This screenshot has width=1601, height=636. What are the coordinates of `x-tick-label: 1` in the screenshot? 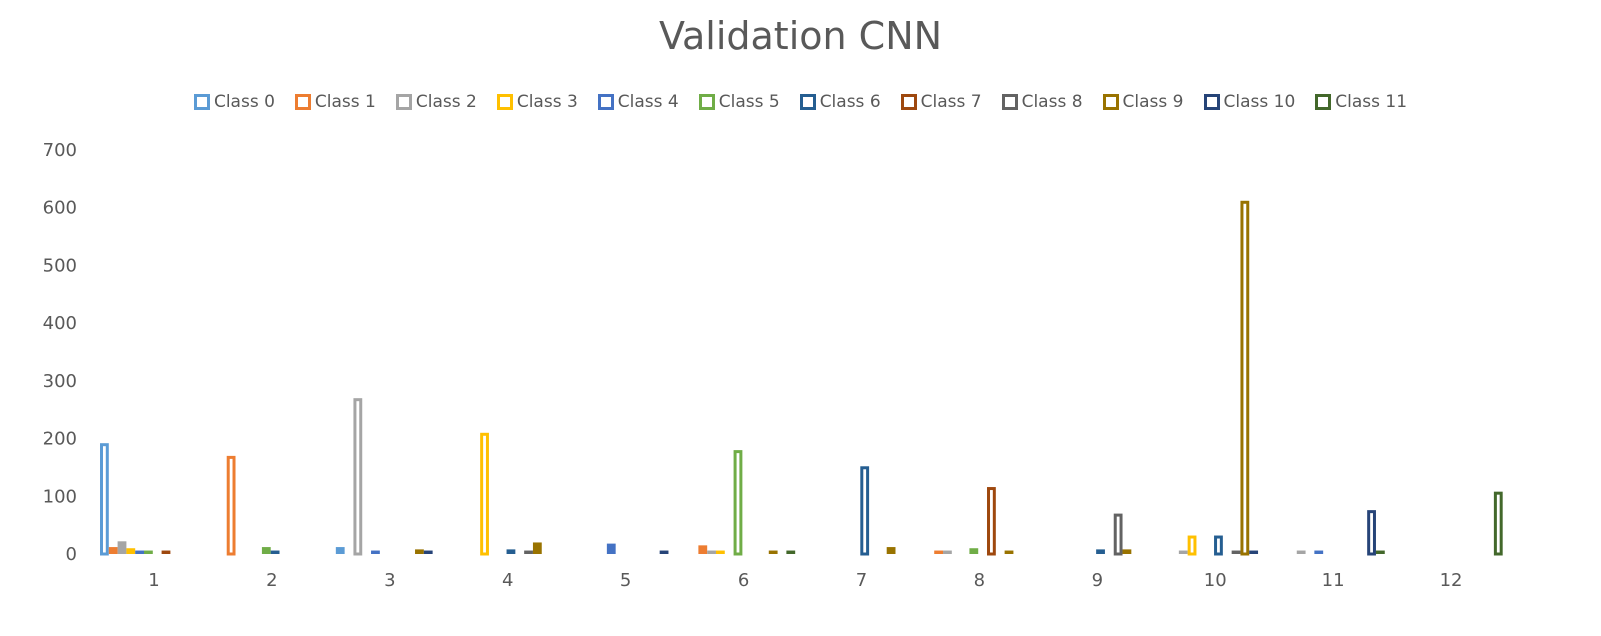 It's located at (153, 580).